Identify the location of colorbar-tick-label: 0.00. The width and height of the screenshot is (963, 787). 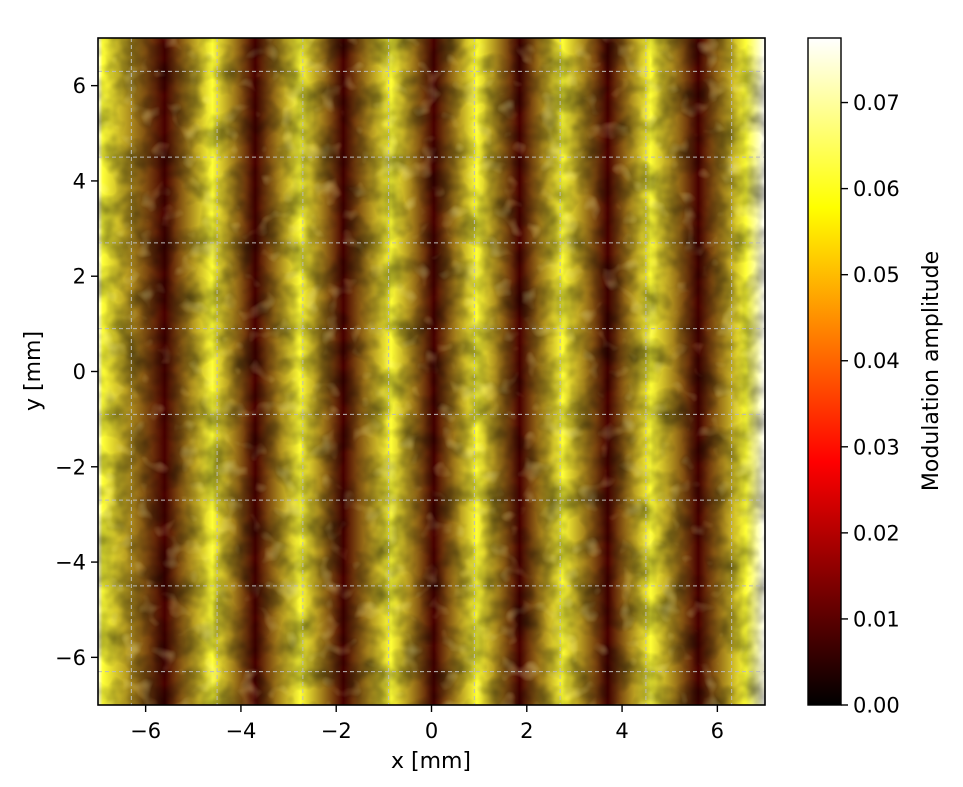
(876, 706).